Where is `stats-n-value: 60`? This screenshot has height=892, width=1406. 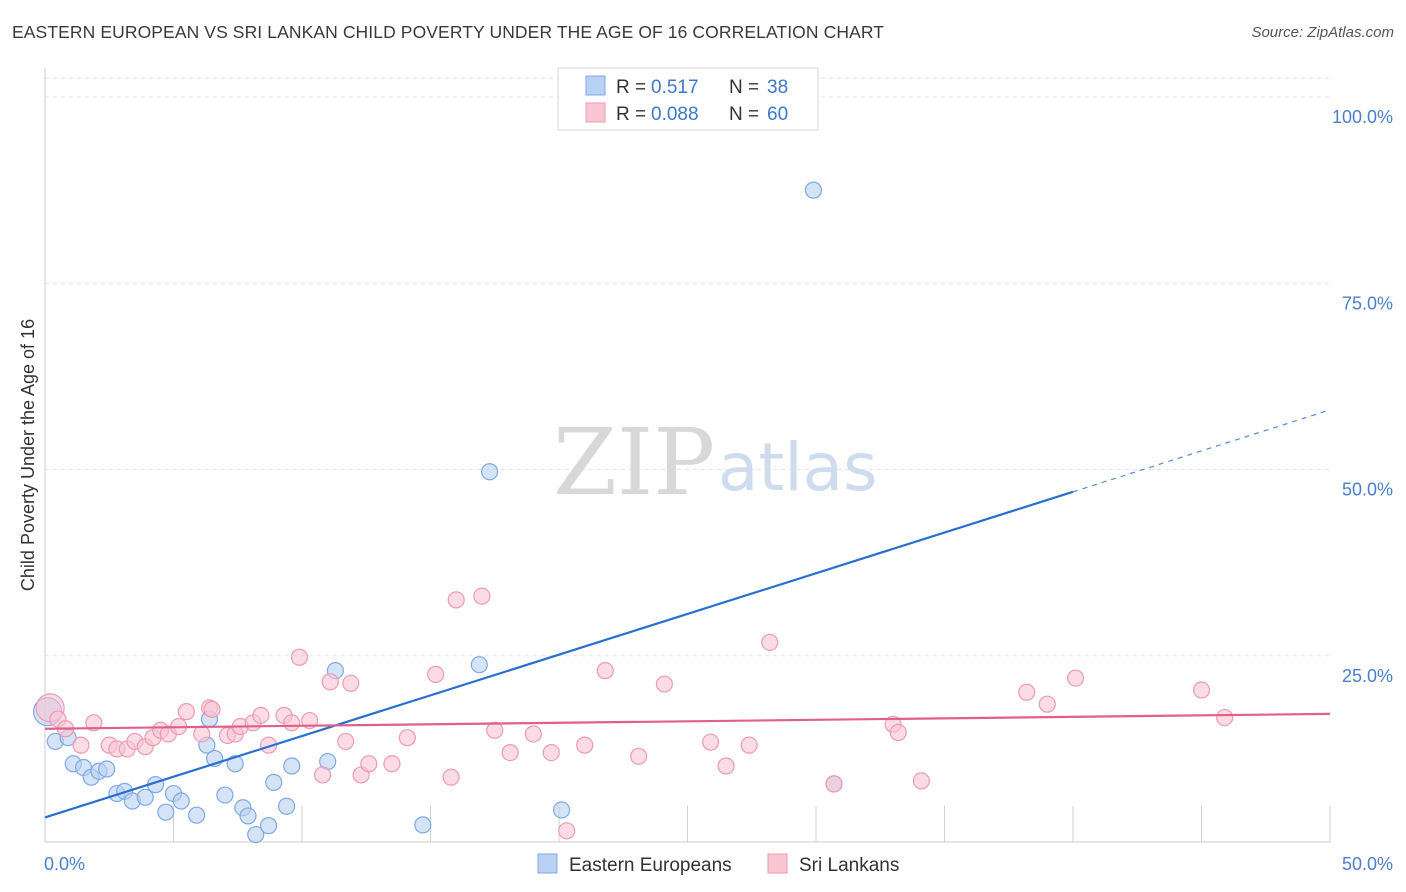
stats-n-value: 60 is located at coordinates (777, 114).